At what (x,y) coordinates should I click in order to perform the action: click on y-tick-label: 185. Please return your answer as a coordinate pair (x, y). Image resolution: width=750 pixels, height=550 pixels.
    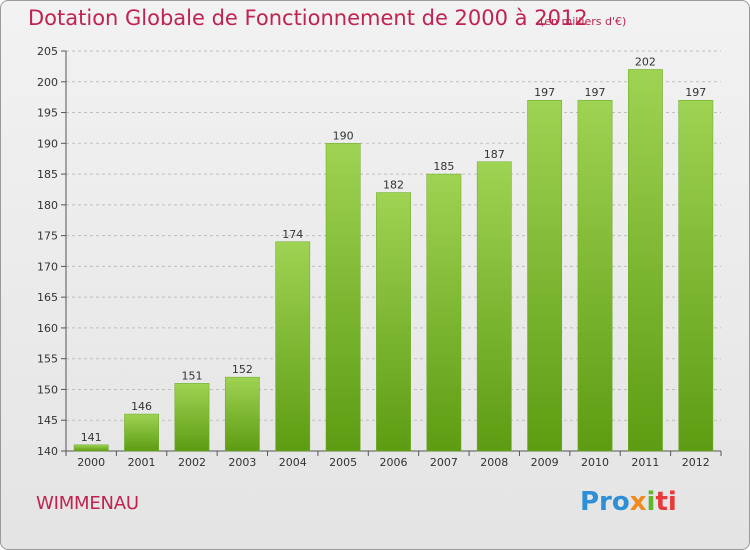
    Looking at the image, I should click on (47, 174).